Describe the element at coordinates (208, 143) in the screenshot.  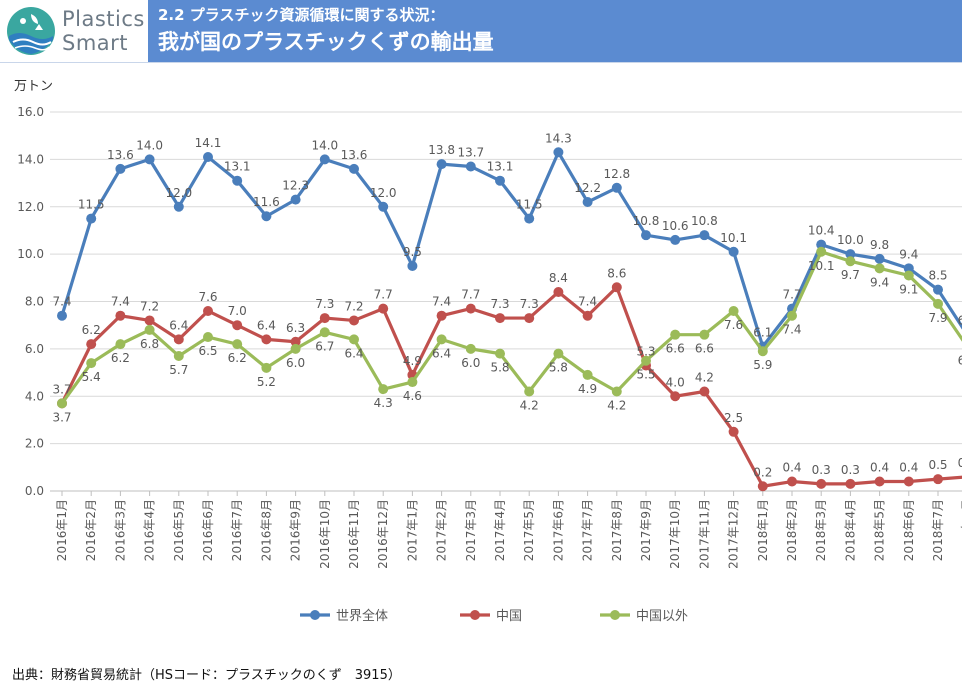
I see `data-label-world-total: 14.1` at that location.